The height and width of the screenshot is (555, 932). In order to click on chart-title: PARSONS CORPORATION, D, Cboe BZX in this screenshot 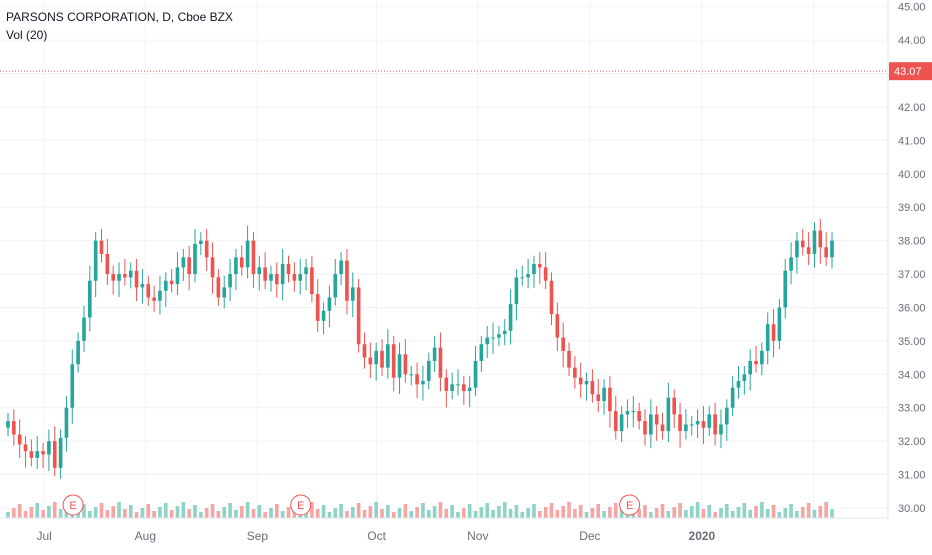, I will do `click(119, 17)`.